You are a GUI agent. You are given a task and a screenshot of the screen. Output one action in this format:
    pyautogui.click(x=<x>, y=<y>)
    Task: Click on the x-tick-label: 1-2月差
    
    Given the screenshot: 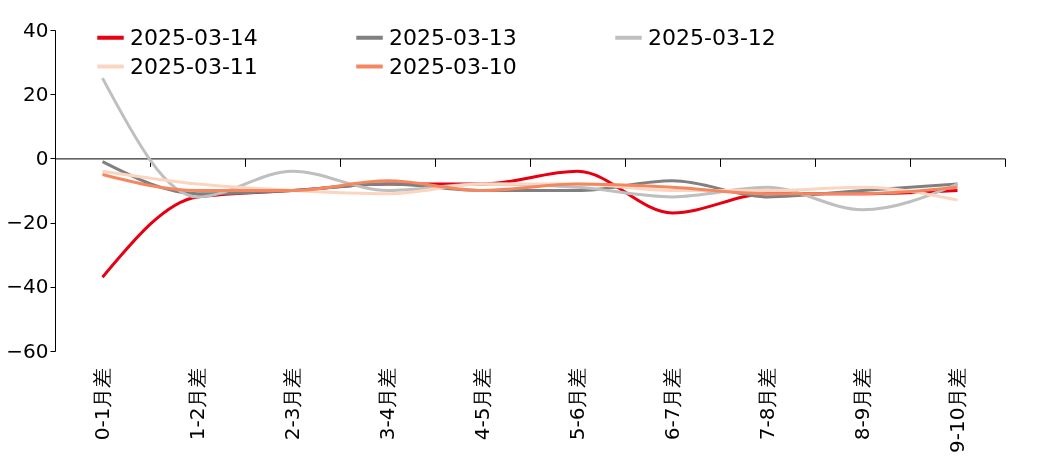 What is the action you would take?
    pyautogui.click(x=197, y=404)
    